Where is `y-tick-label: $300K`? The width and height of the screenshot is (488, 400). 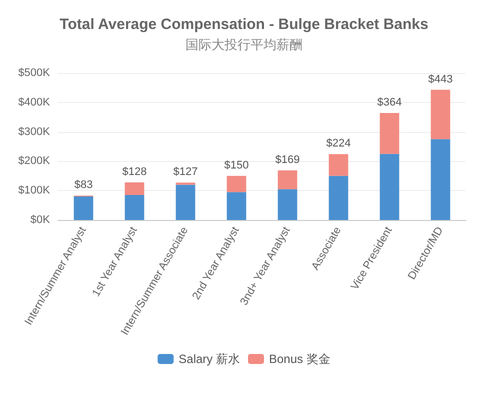 y-tick-label: $300K is located at coordinates (34, 132).